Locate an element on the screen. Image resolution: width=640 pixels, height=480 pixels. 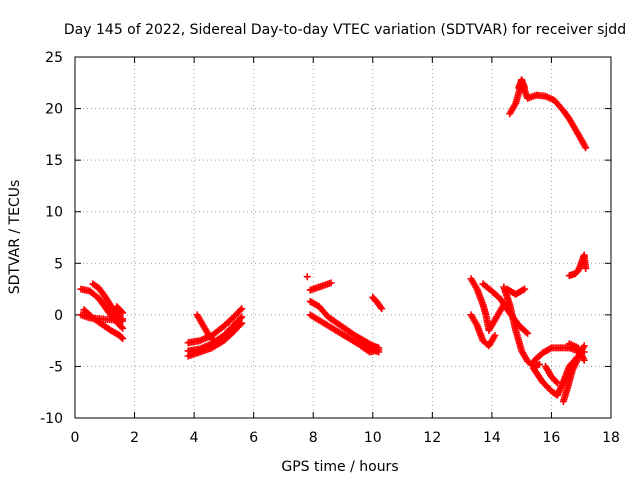
x-tick-label: 16 is located at coordinates (552, 438).